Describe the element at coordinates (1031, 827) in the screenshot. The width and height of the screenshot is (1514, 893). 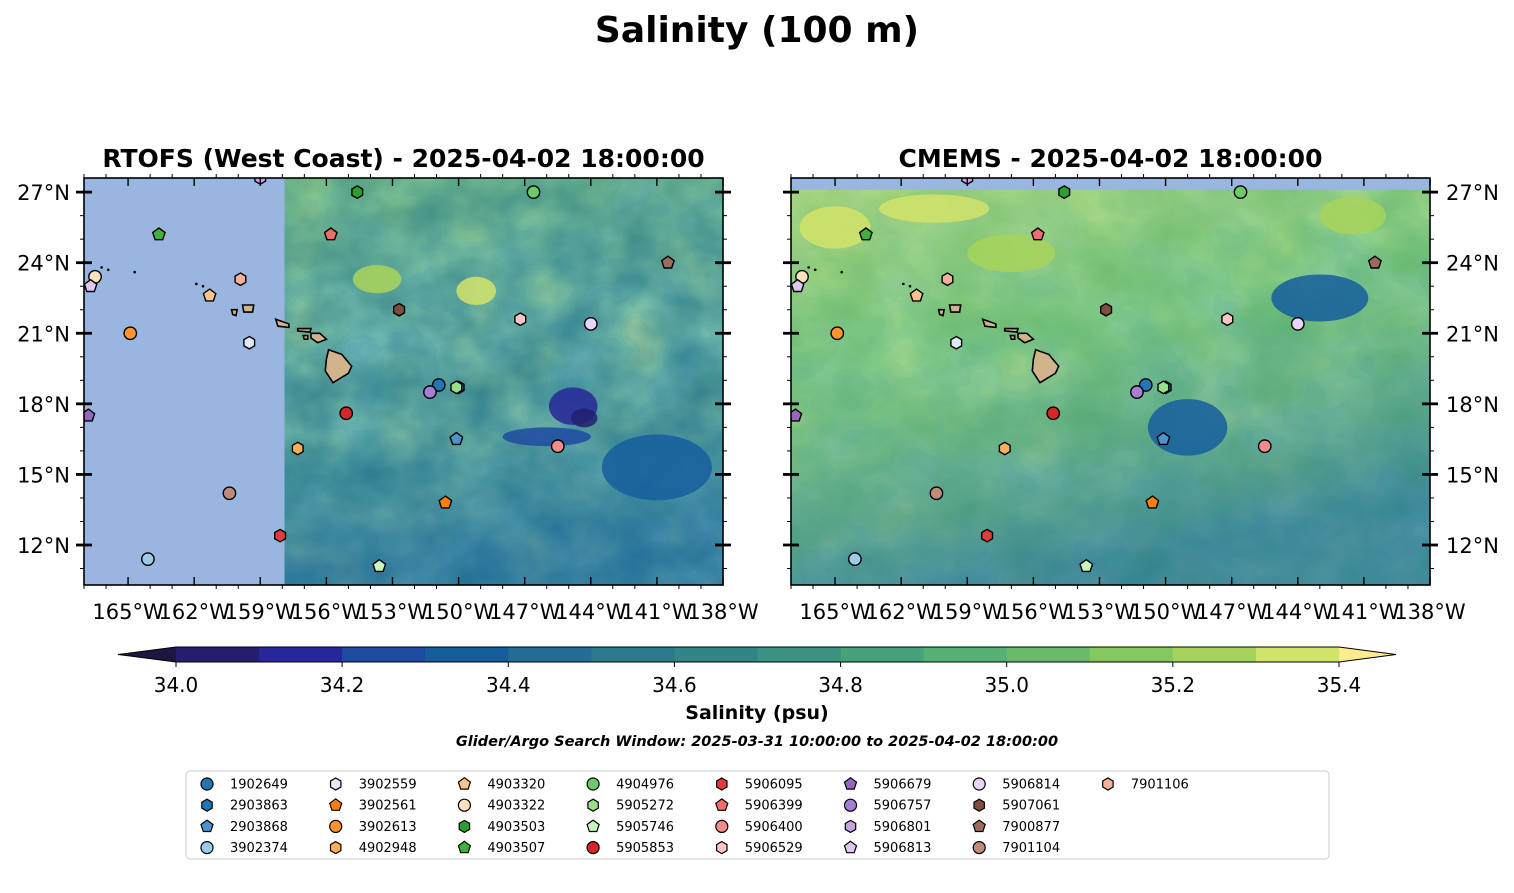
I see `legend-label: 7900877` at that location.